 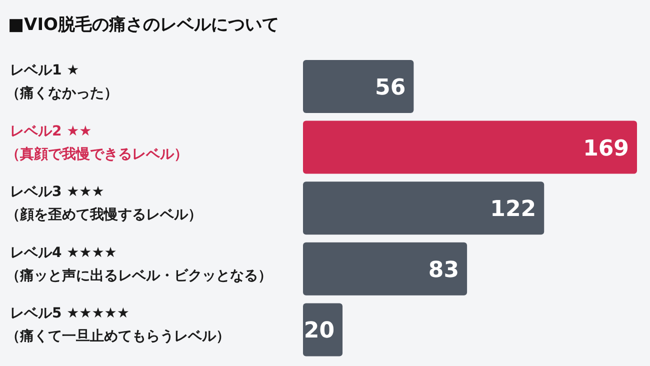 I want to click on data-label: 122, so click(x=513, y=209).